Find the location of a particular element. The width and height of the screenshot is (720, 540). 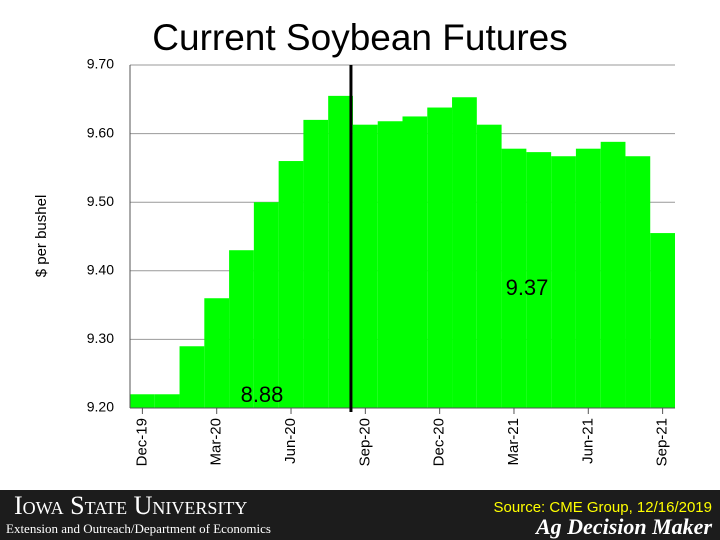

footer-band is located at coordinates (360, 515).